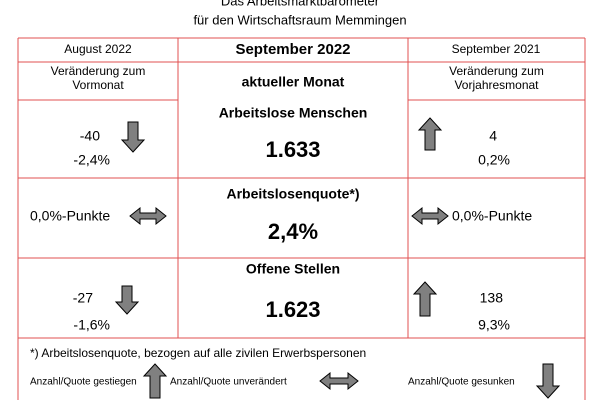  I want to click on change-pct: -2,4%, so click(91, 160).